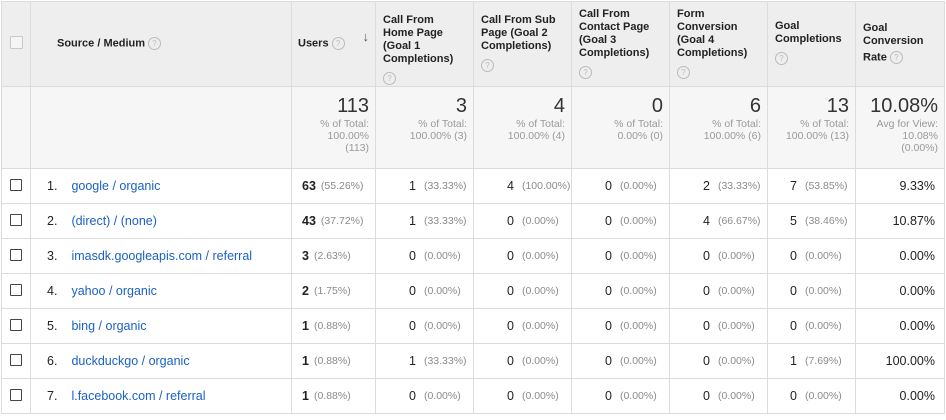 The image size is (946, 420). What do you see at coordinates (900, 127) in the screenshot?
I see `total-conversion-rate: 10.08% Avg for View: 10.08% (0.00%)` at bounding box center [900, 127].